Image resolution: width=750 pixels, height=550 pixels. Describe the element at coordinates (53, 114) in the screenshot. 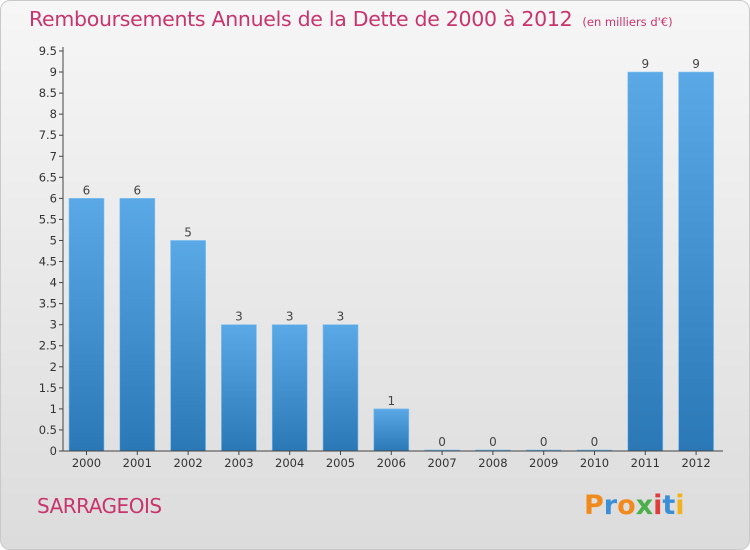

I see `y-tick-label: 8` at that location.